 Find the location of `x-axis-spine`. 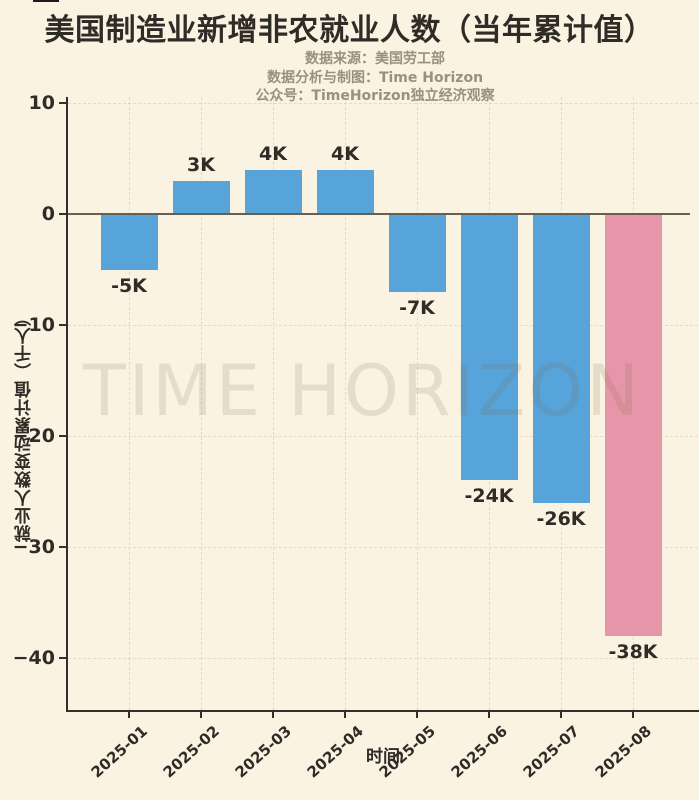

x-axis-spine is located at coordinates (382, 711).